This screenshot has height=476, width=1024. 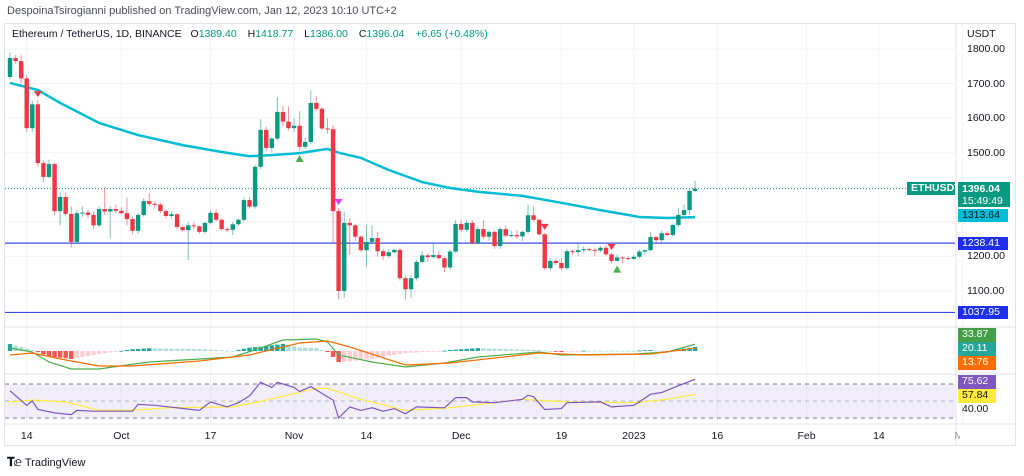 I want to click on tradingview-brand: 𝐓ⅇ TradingView, so click(x=46, y=462).